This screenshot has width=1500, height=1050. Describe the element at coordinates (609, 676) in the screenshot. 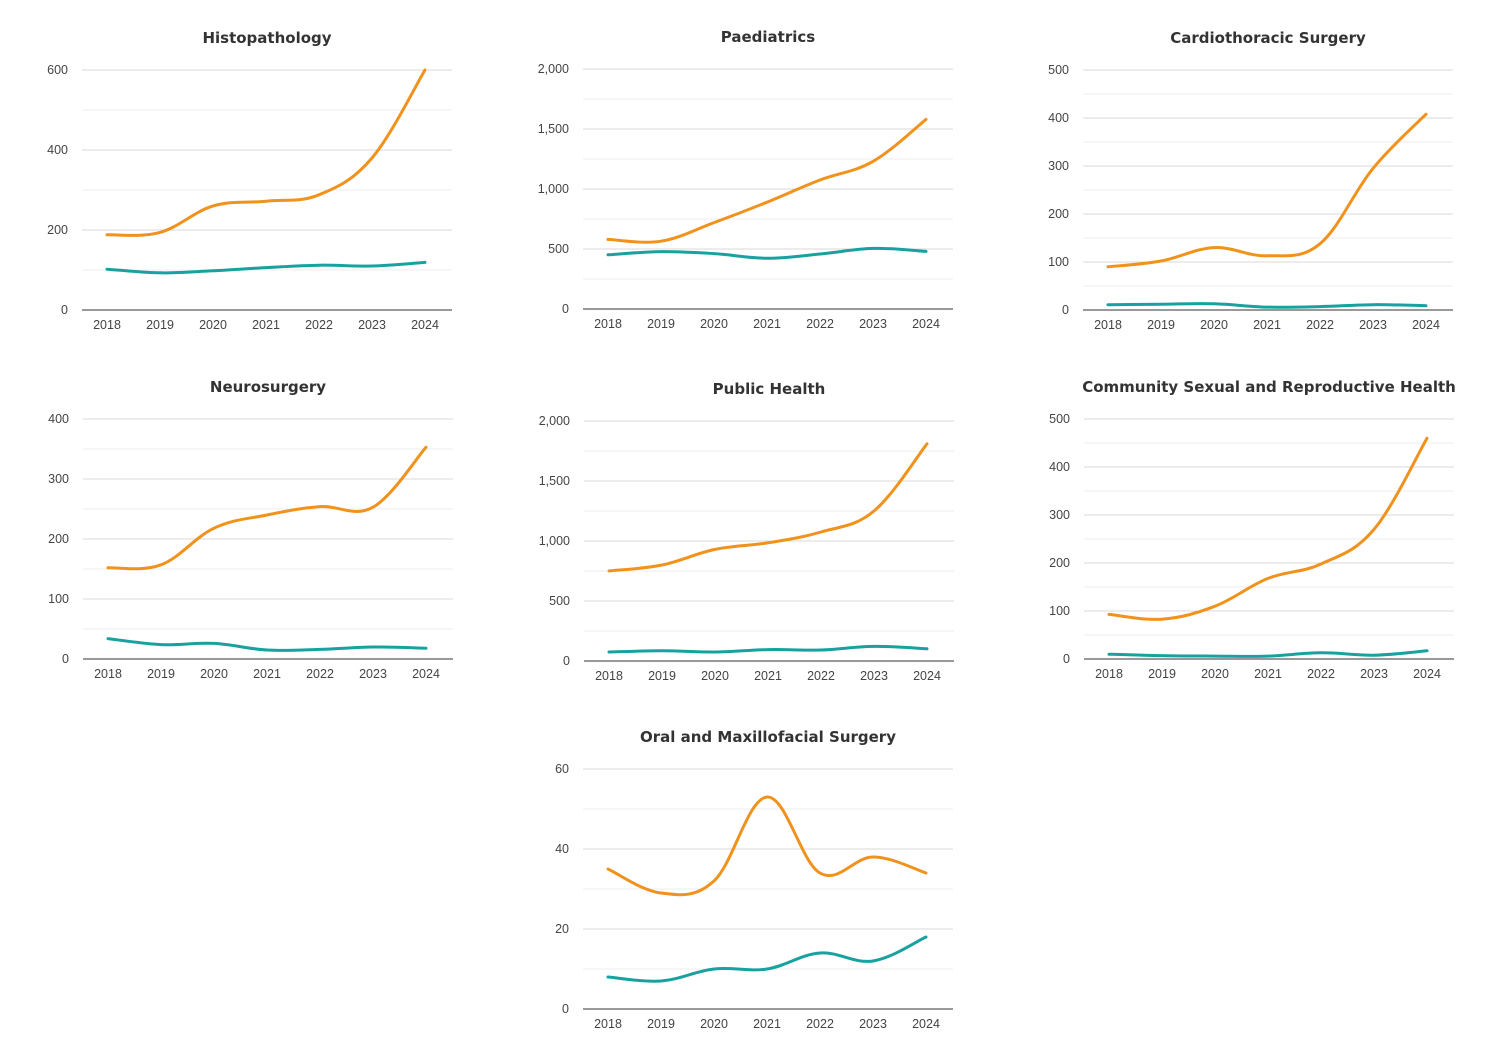

I see `public-health-x-tick-label: 2018` at that location.